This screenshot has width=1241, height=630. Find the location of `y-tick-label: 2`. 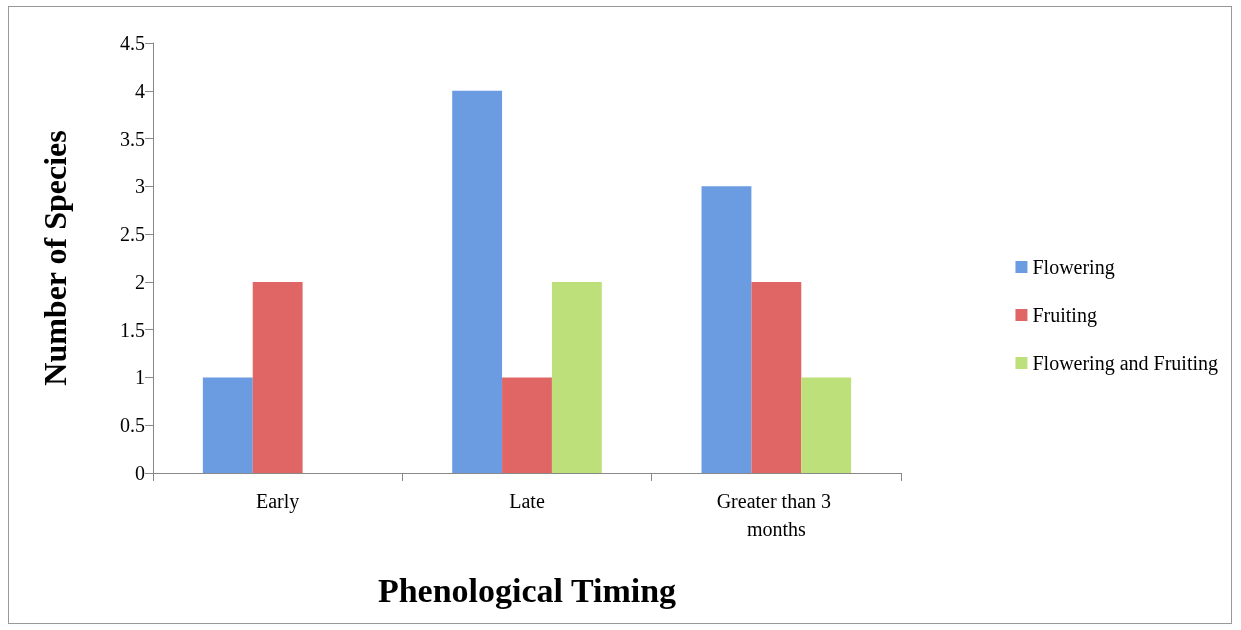

y-tick-label: 2 is located at coordinates (140, 281).